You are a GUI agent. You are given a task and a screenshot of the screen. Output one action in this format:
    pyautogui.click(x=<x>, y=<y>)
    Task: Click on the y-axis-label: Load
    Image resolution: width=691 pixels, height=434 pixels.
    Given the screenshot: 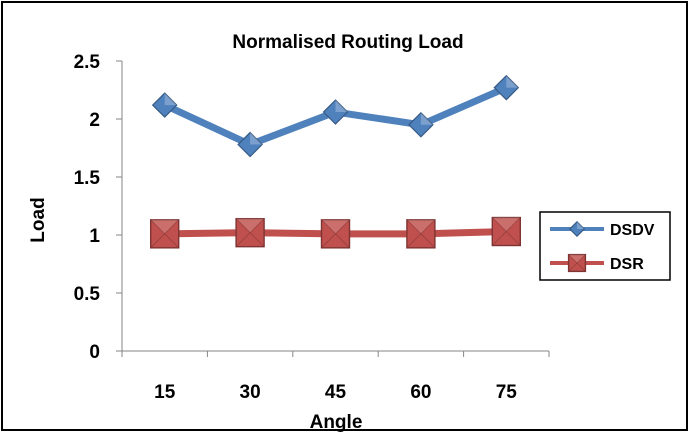 What is the action you would take?
    pyautogui.click(x=38, y=219)
    